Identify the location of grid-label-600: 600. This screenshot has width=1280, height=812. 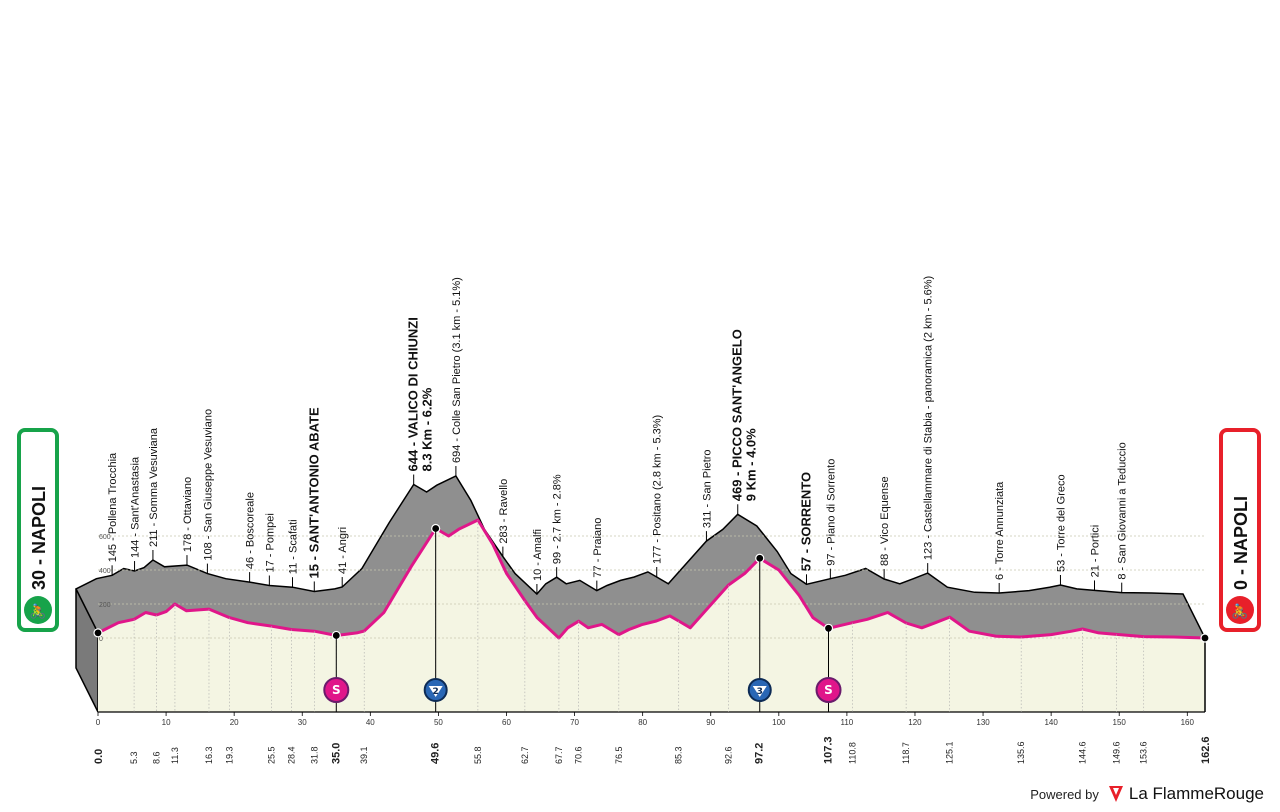
(105, 537).